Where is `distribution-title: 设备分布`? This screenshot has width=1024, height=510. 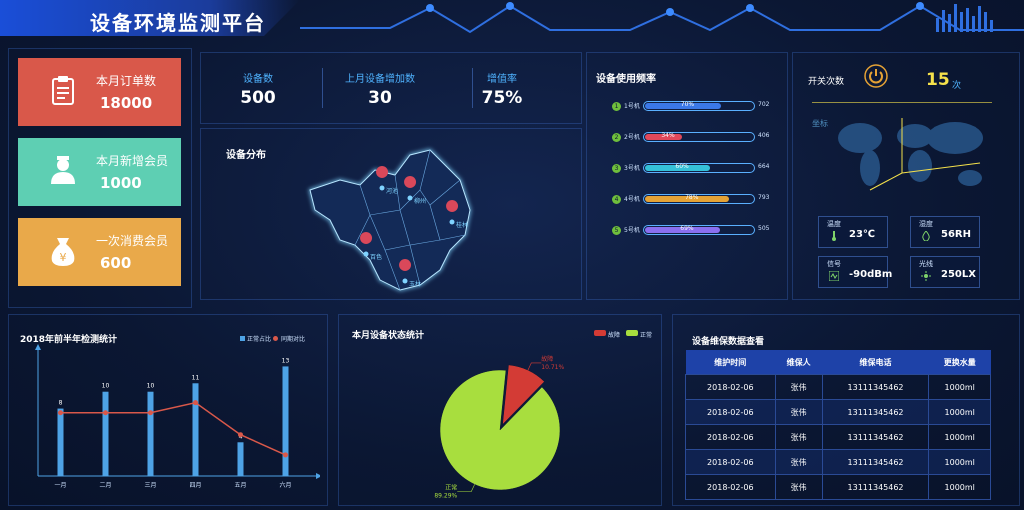 distribution-title: 设备分布 is located at coordinates (246, 155).